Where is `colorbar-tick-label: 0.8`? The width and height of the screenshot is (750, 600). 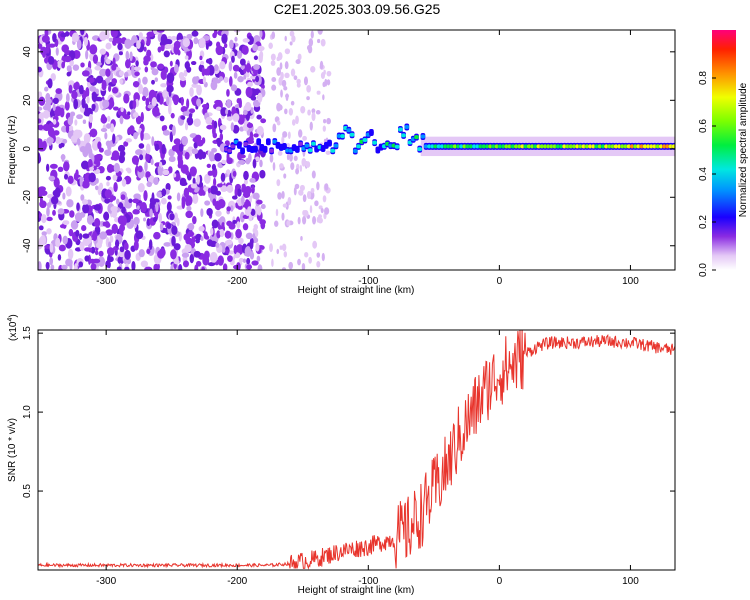
colorbar-tick-label: 0.8 is located at coordinates (703, 78).